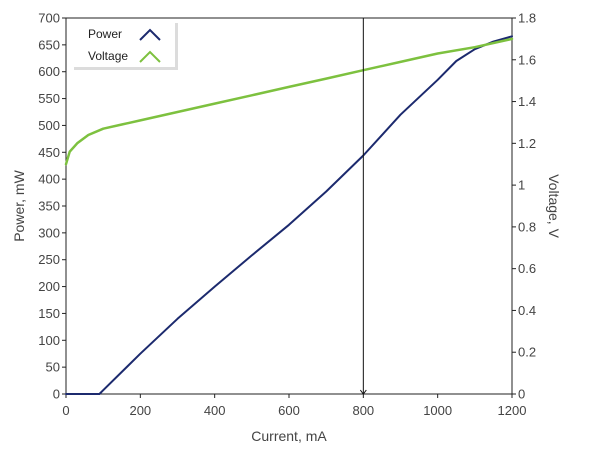 Image resolution: width=589 pixels, height=456 pixels. What do you see at coordinates (19, 205) in the screenshot?
I see `y-axis-left-title: Power, mW` at bounding box center [19, 205].